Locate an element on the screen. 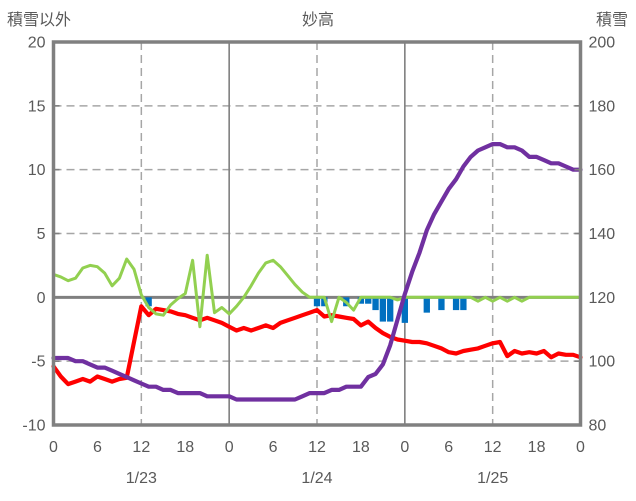  right-axis-tick-label: 200 is located at coordinates (602, 43).